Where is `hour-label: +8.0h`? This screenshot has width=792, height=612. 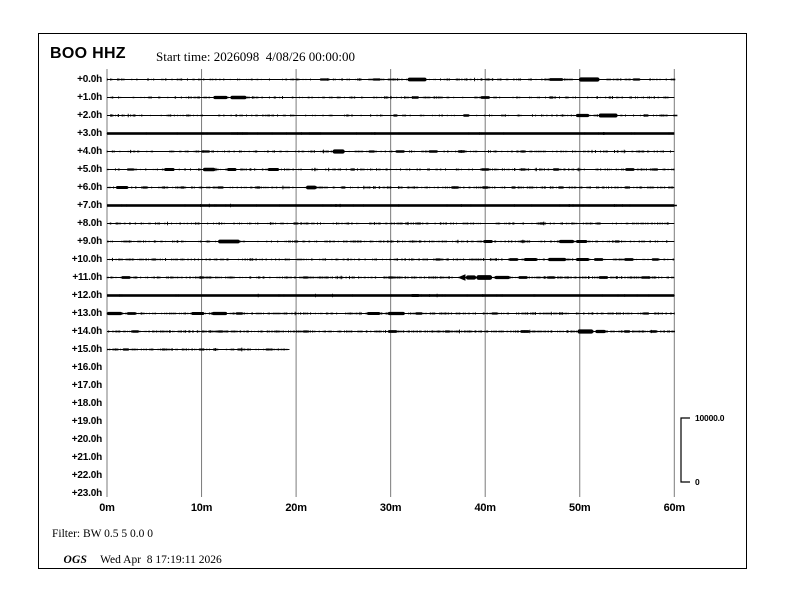 hour-label: +8.0h is located at coordinates (89, 223).